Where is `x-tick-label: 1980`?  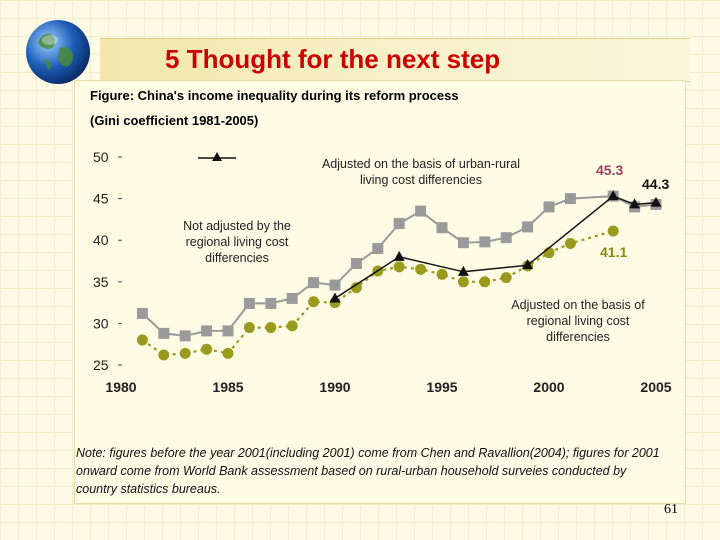 x-tick-label: 1980 is located at coordinates (120, 387).